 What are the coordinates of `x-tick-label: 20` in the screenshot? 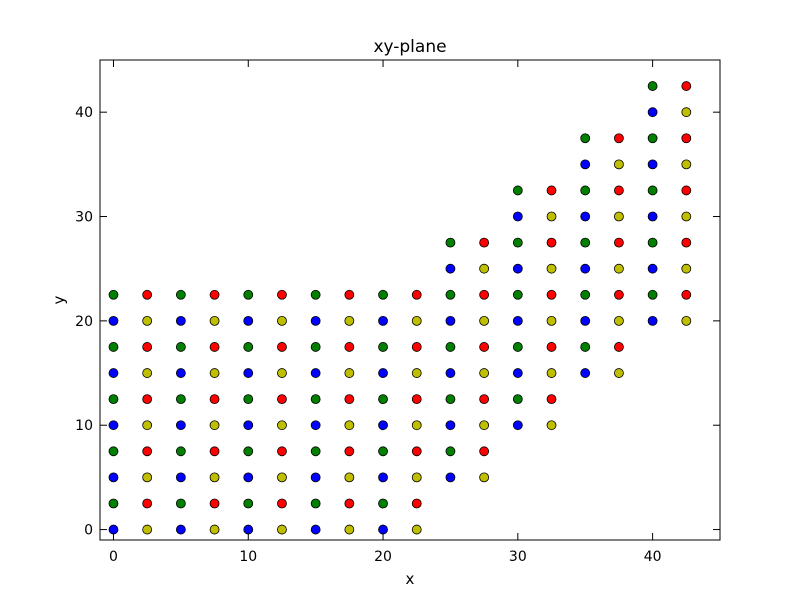 It's located at (383, 557).